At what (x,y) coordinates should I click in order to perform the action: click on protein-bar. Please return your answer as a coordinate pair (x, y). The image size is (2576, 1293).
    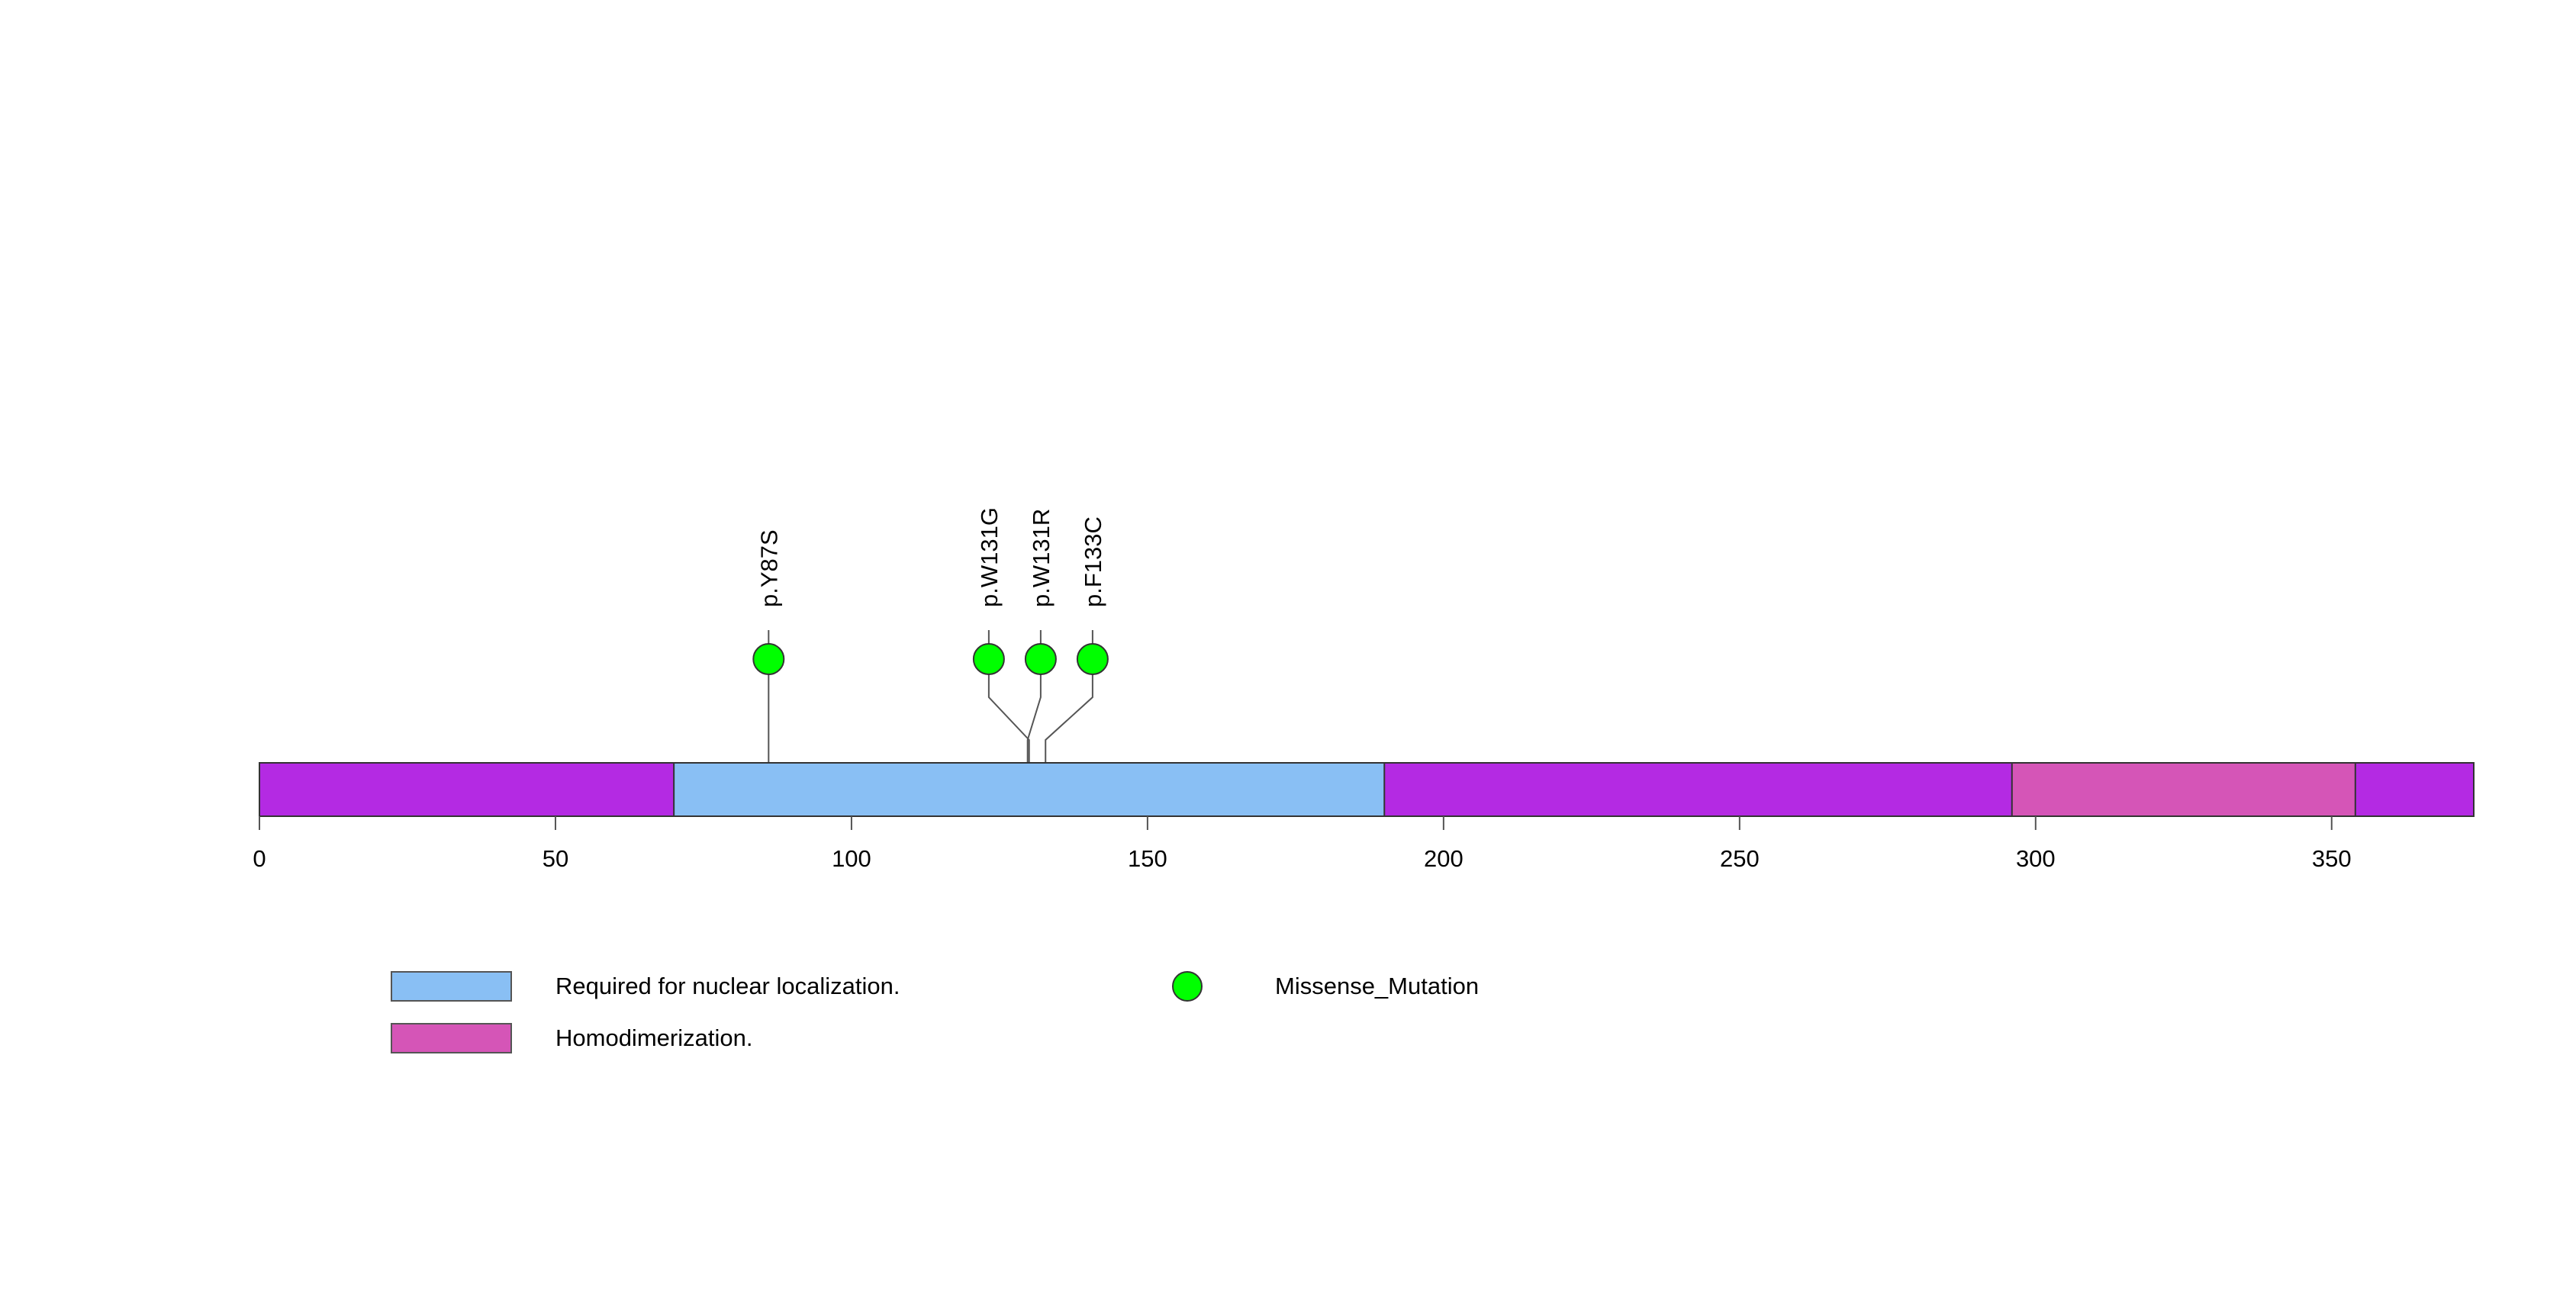
    Looking at the image, I should click on (1367, 789).